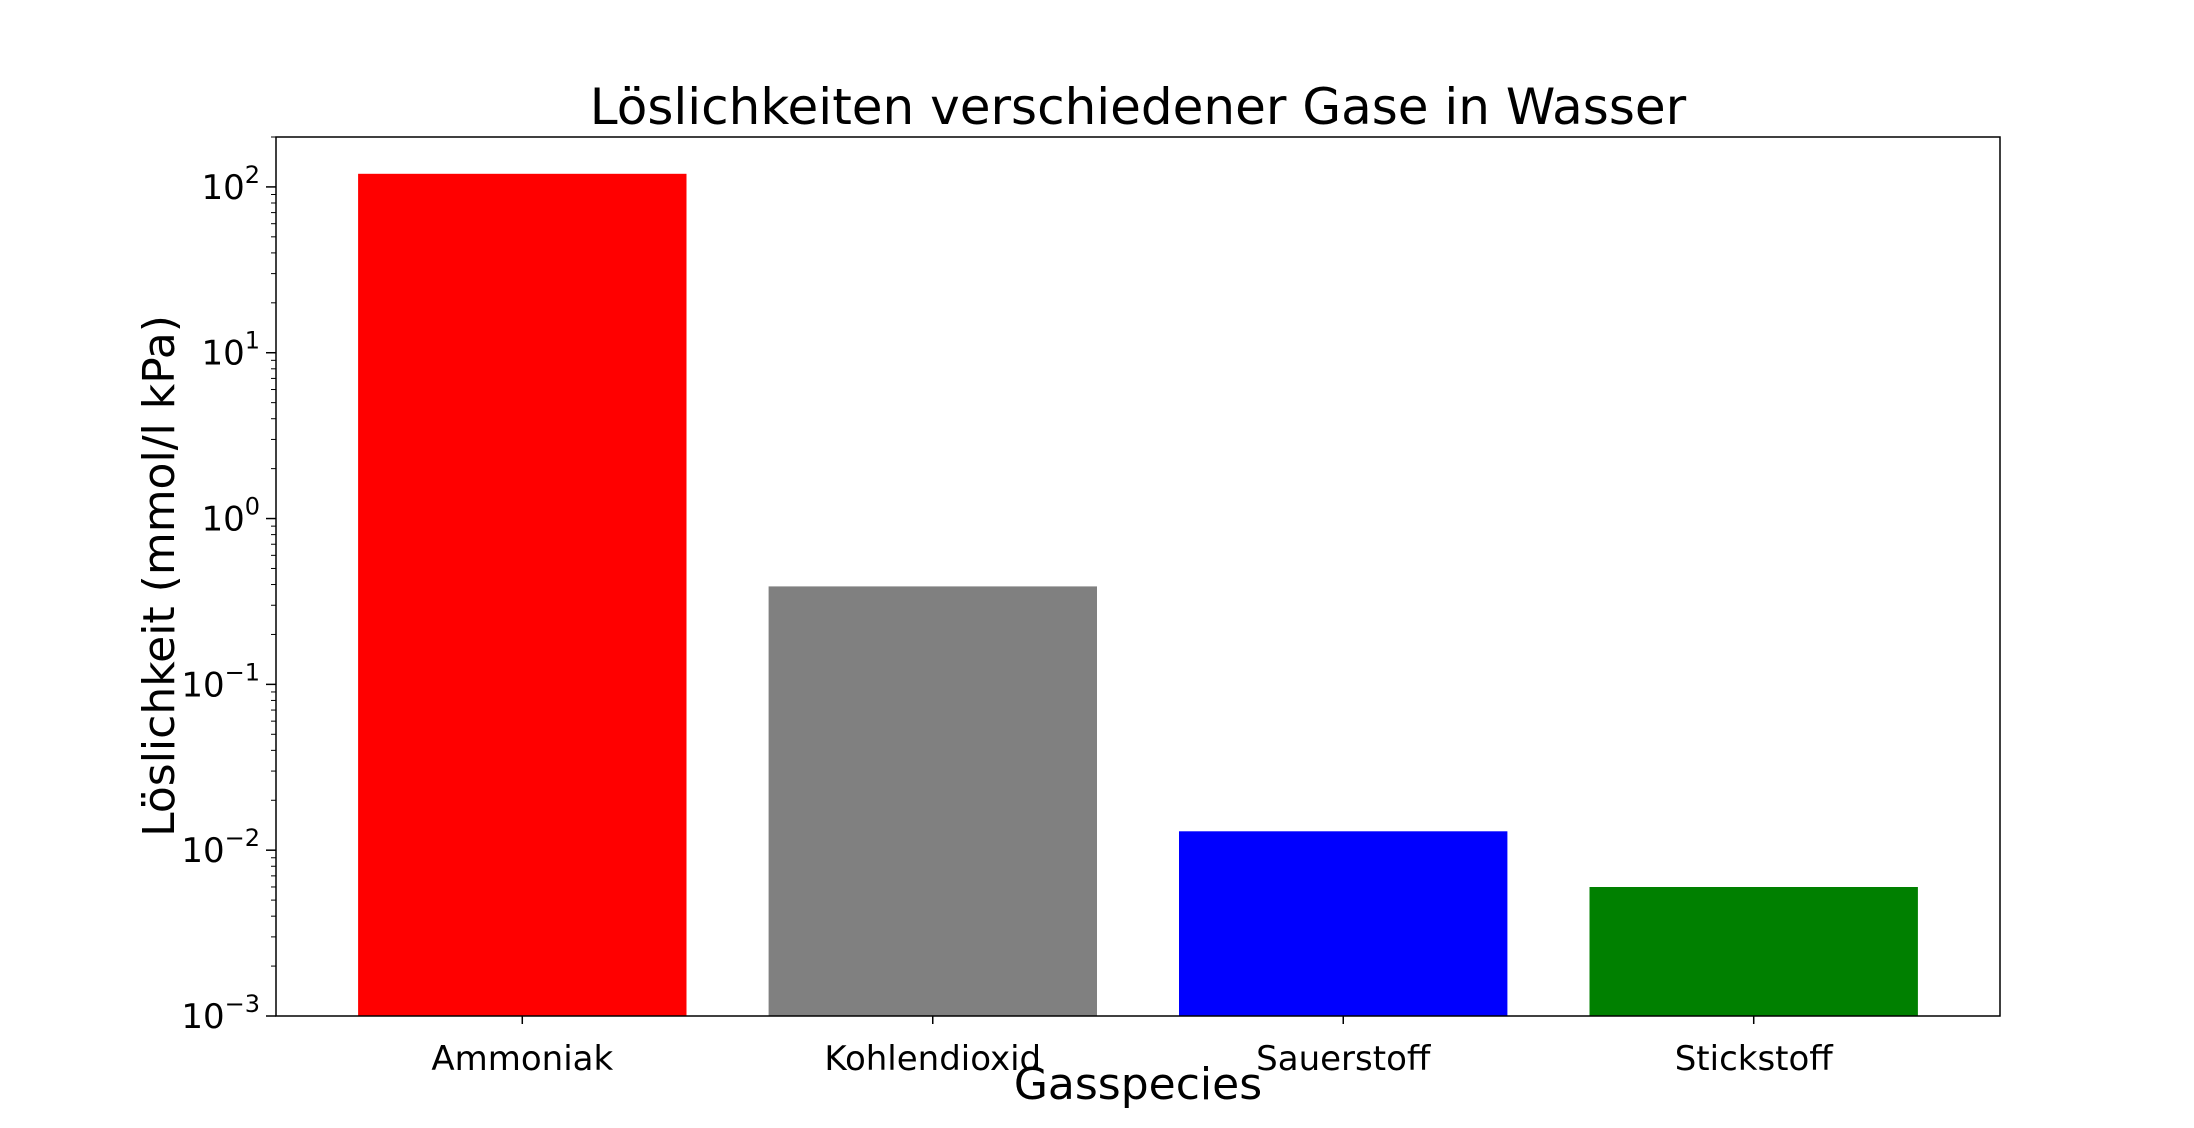 Image resolution: width=2194 pixels, height=1128 pixels. Describe the element at coordinates (1344, 1059) in the screenshot. I see `x-tick-label: Sauerstoff` at that location.